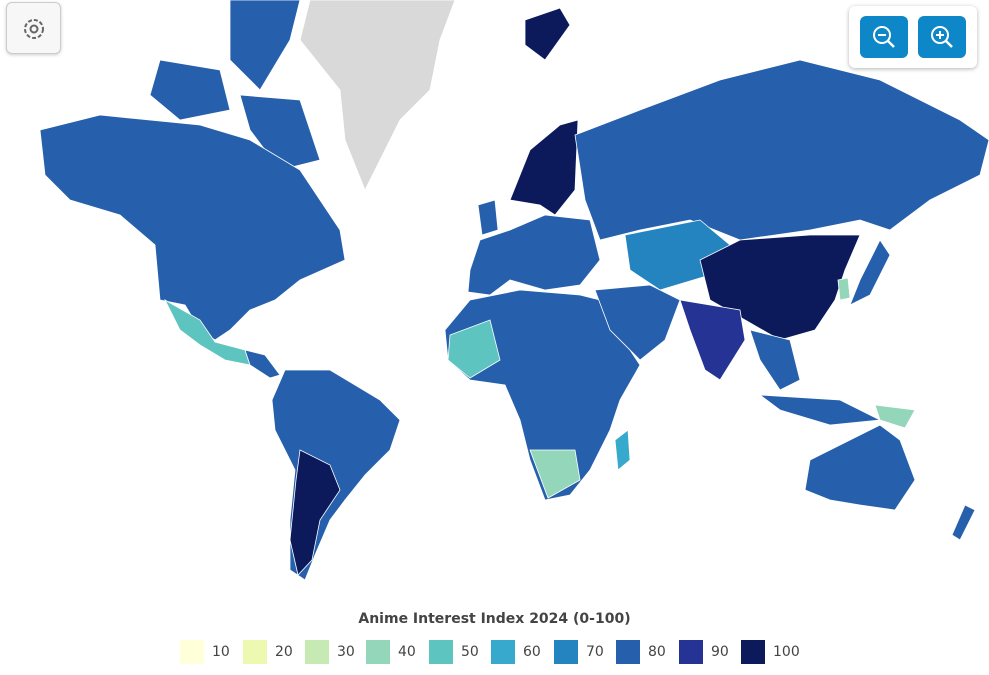 This screenshot has width=989, height=675. What do you see at coordinates (330, 652) in the screenshot?
I see `legend-item: 30` at bounding box center [330, 652].